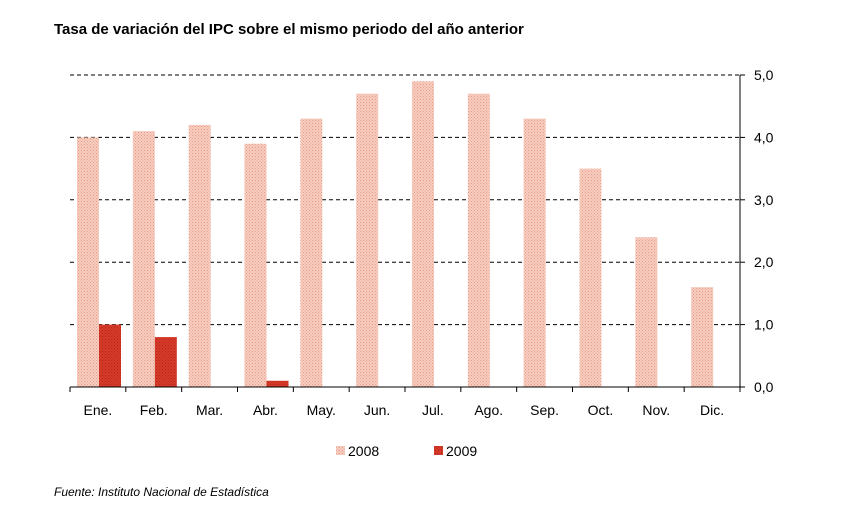 The height and width of the screenshot is (509, 850). I want to click on x-tick-label: Jul., so click(433, 410).